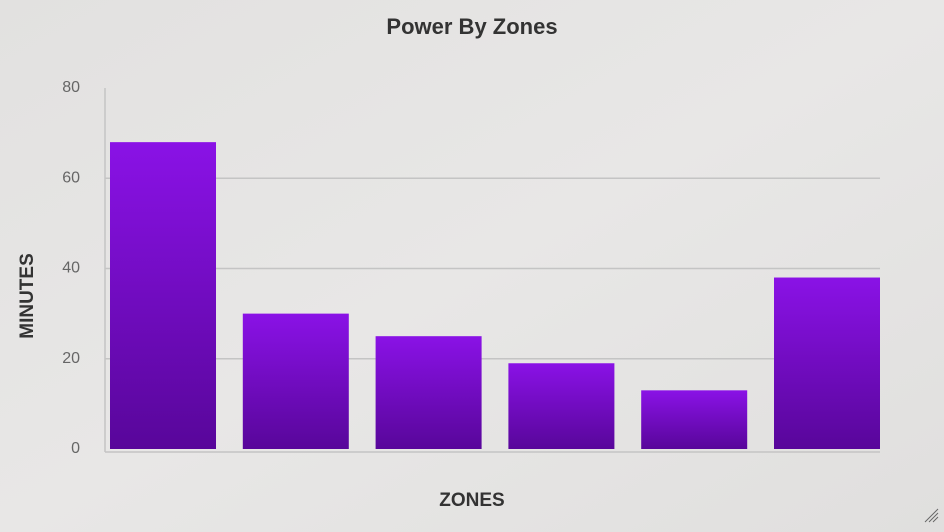 This screenshot has height=532, width=944. What do you see at coordinates (471, 500) in the screenshot?
I see `x-axis-label: ZONES` at bounding box center [471, 500].